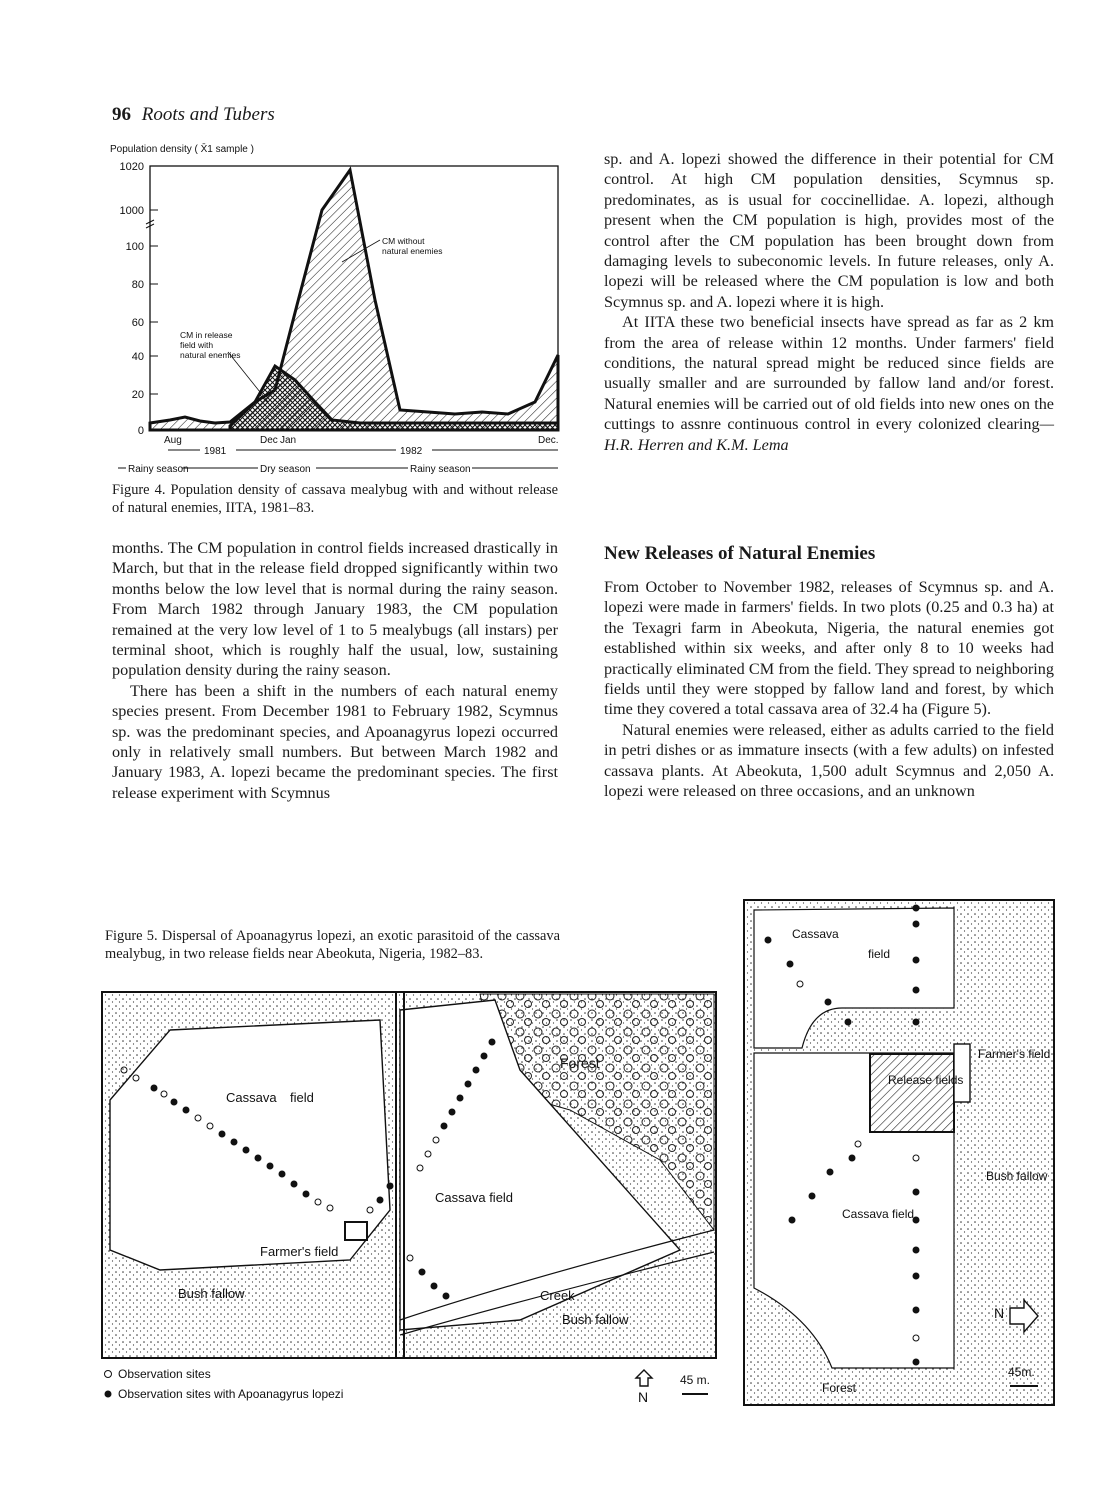 The image size is (1115, 1498). I want to click on rmap-field: field, so click(879, 954).